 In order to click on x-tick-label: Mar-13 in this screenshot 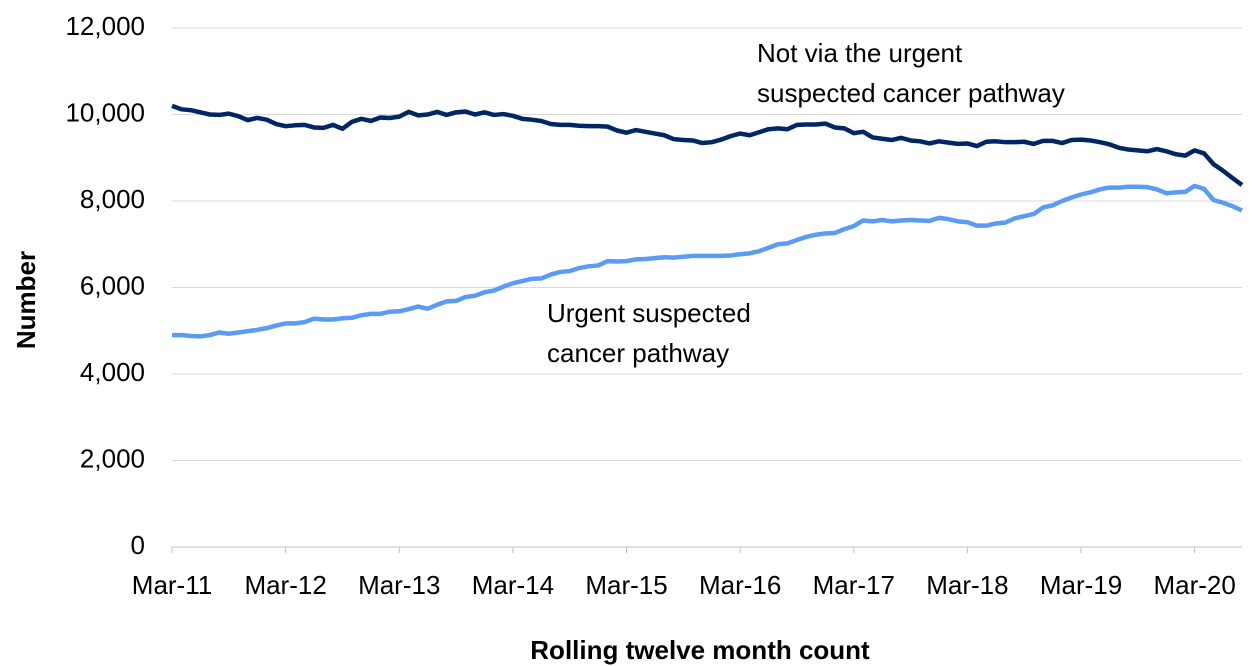, I will do `click(399, 585)`.